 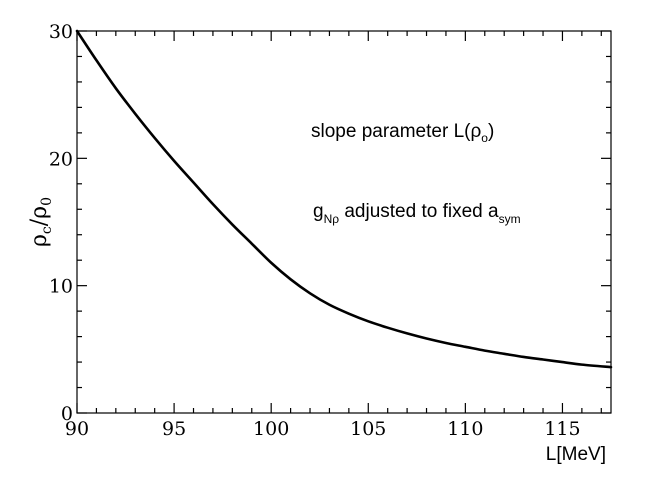 I want to click on y-tick-label: 0, so click(x=67, y=414).